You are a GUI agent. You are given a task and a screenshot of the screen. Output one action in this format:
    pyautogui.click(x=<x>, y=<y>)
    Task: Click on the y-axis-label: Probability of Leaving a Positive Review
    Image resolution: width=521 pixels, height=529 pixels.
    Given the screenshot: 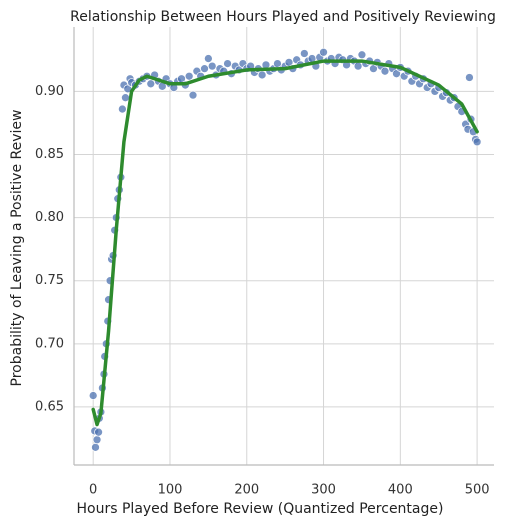 What is the action you would take?
    pyautogui.click(x=17, y=248)
    